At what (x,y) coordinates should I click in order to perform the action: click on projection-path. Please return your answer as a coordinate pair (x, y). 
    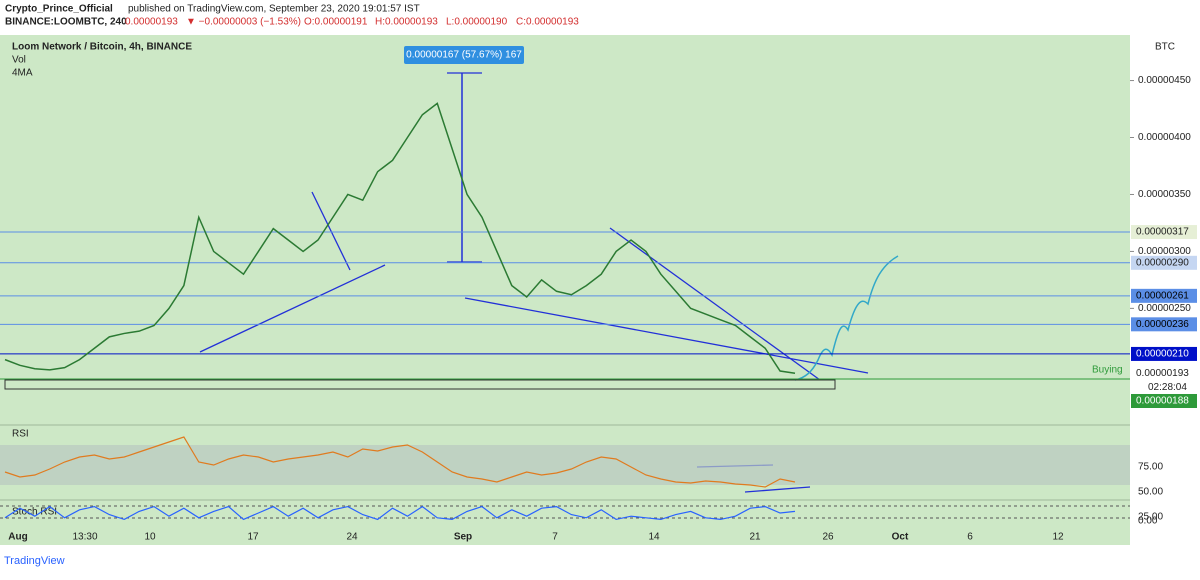
    Looking at the image, I should click on (846, 318).